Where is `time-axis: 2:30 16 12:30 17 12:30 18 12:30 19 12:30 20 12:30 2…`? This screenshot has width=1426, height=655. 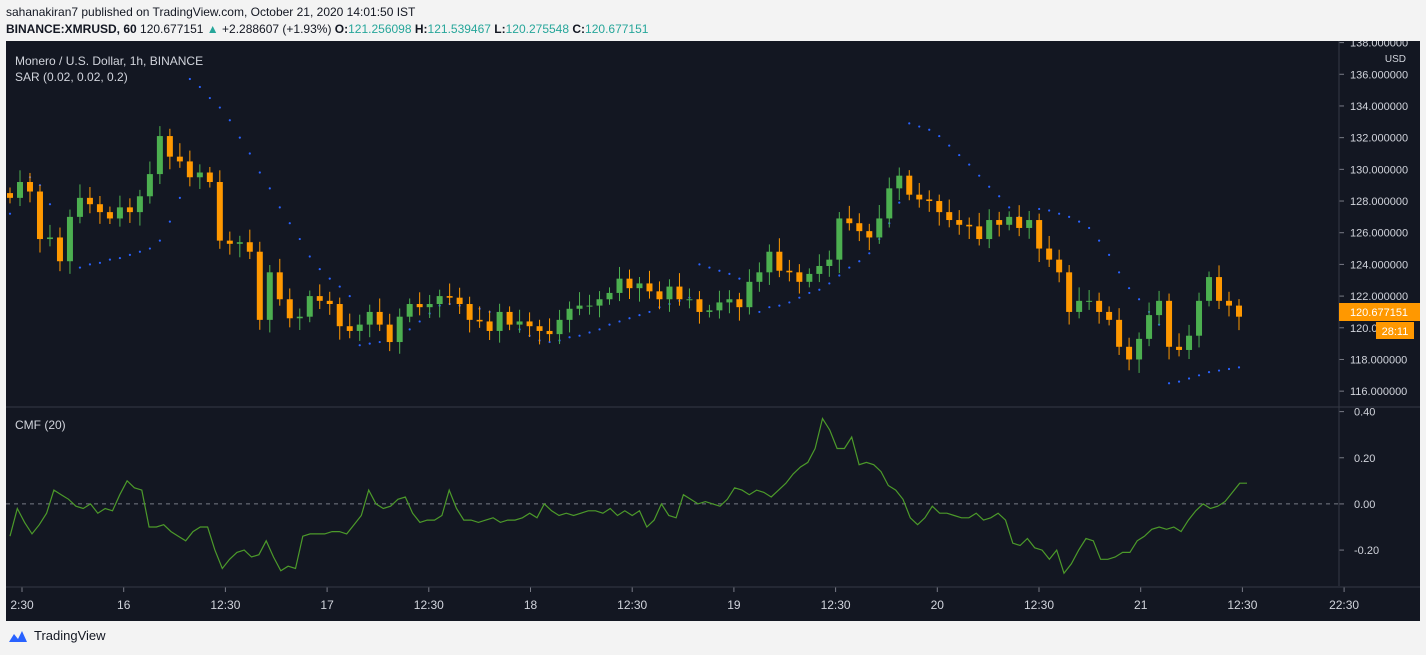
time-axis: 2:30 16 12:30 17 12:30 18 12:30 19 12:30 20 12:30 2… is located at coordinates (684, 599).